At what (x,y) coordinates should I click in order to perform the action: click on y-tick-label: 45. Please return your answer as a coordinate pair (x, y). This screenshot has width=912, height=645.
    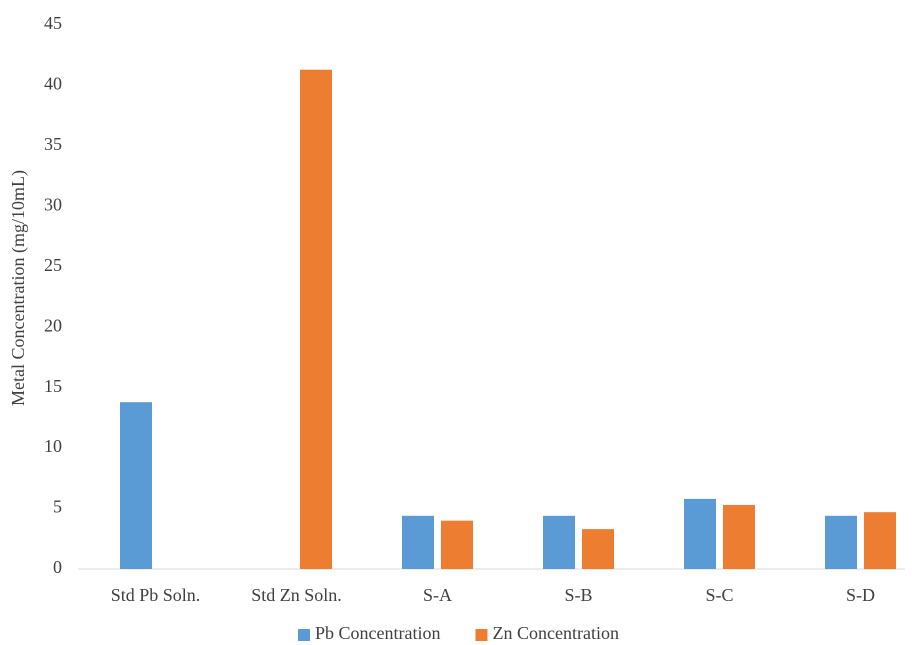
    Looking at the image, I should click on (53, 23).